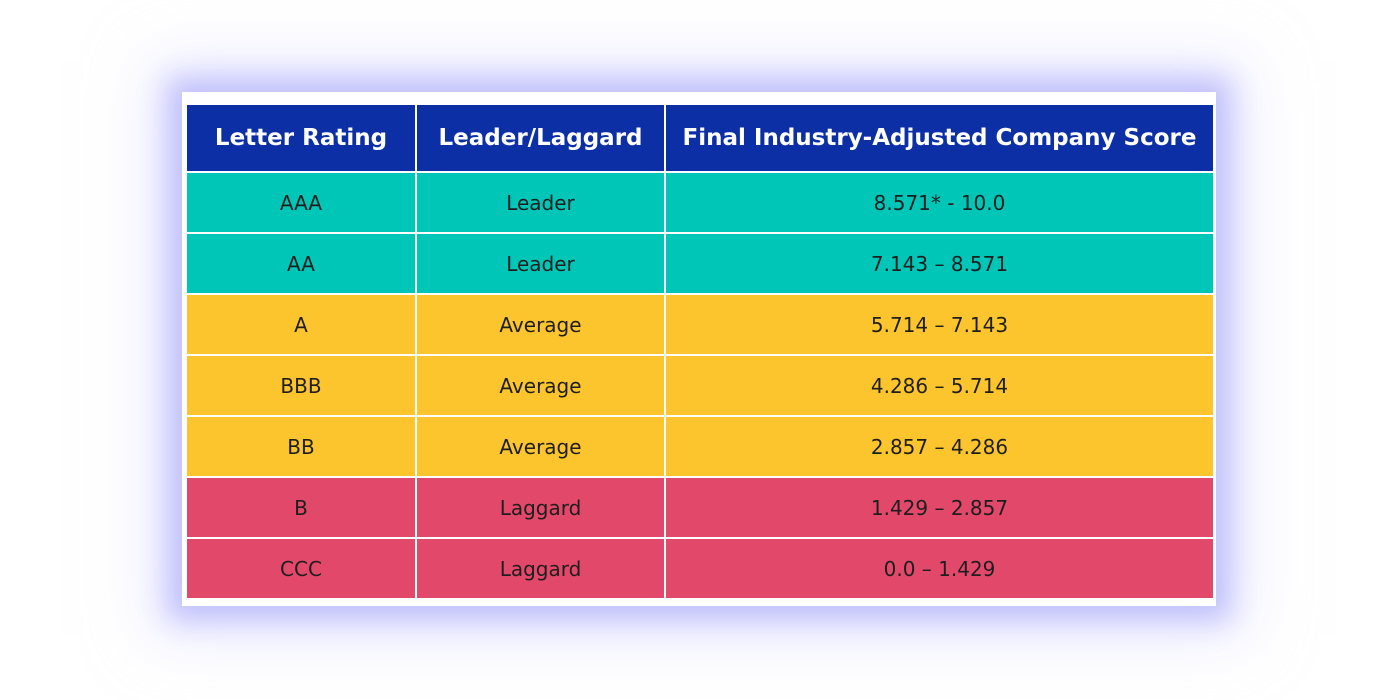 Image resolution: width=1400 pixels, height=700 pixels. Describe the element at coordinates (302, 568) in the screenshot. I see `rating-cell: CCC` at that location.